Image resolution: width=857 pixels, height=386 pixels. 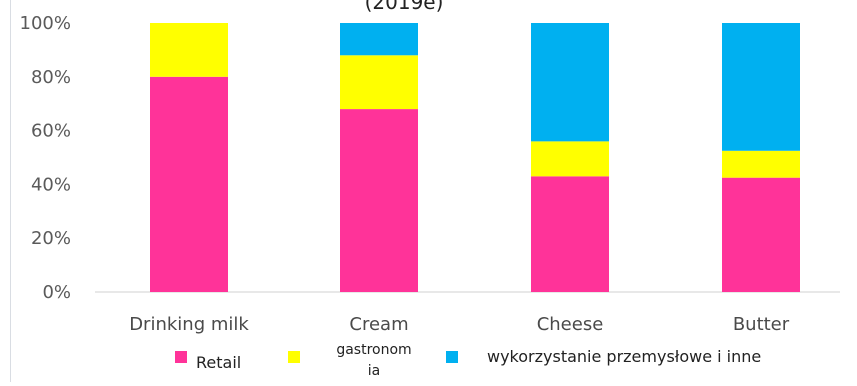 I want to click on legend-label: wykorzystanie przemysłowe i inne, so click(x=624, y=356).